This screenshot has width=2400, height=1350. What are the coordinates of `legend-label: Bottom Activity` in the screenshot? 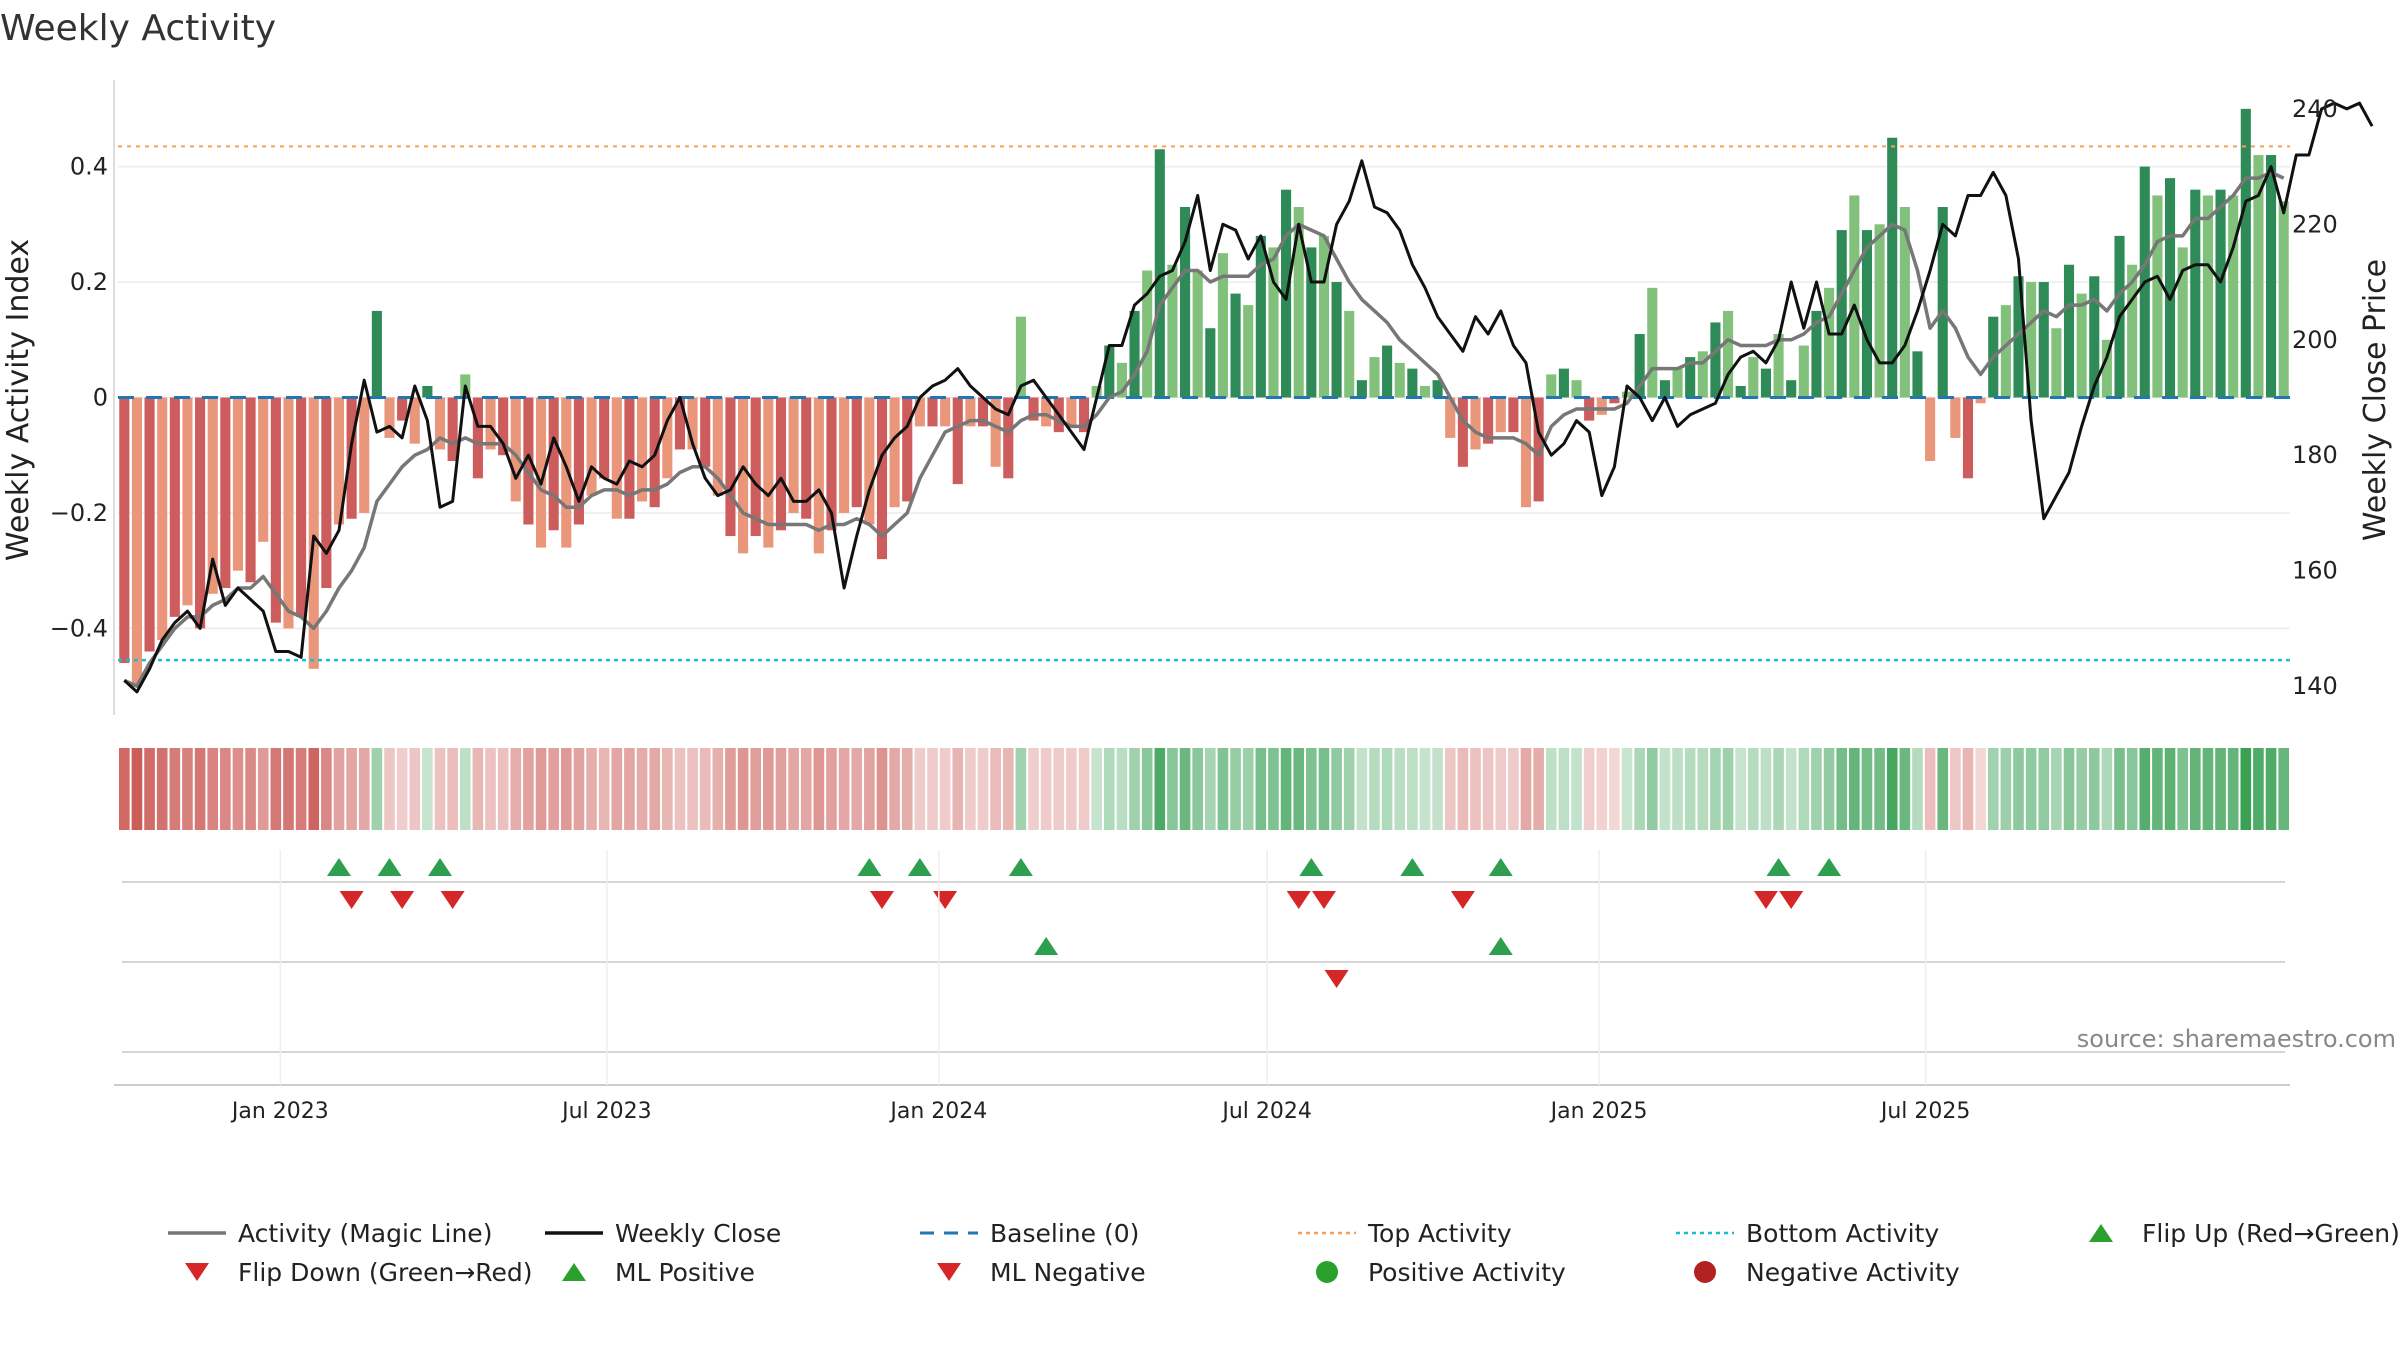 It's located at (1842, 1233).